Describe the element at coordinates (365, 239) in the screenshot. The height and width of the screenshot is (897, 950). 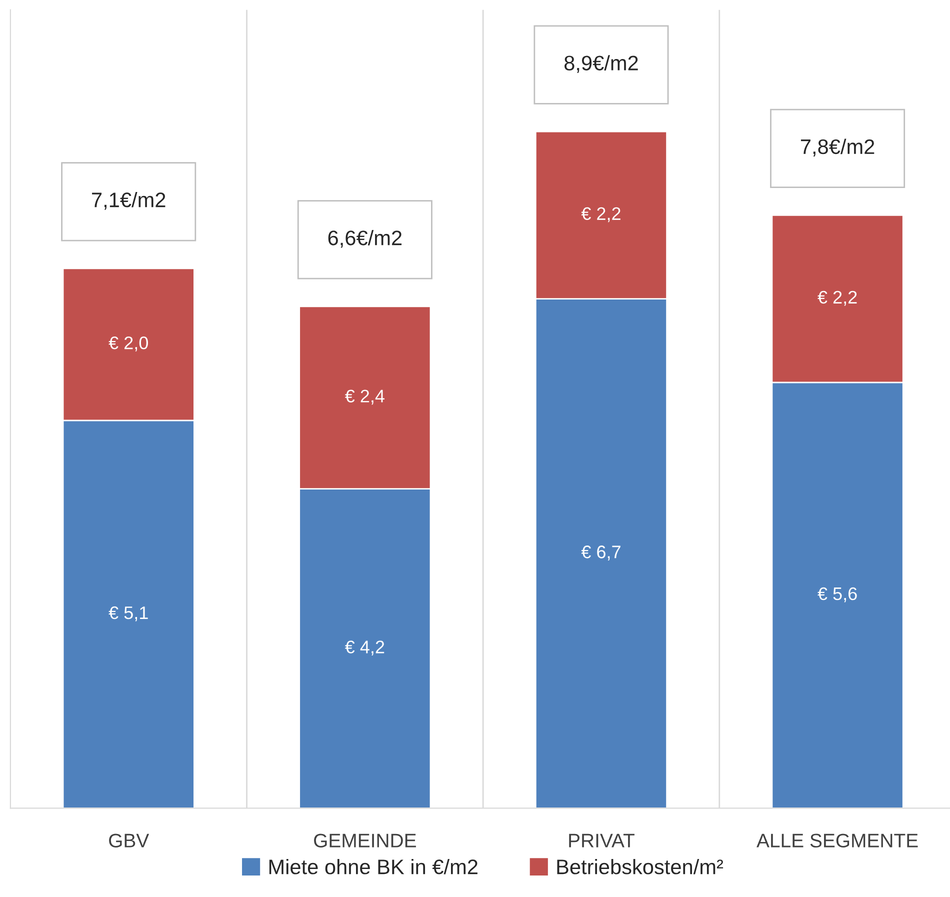
I see `total-label: 6,6€/m2` at that location.